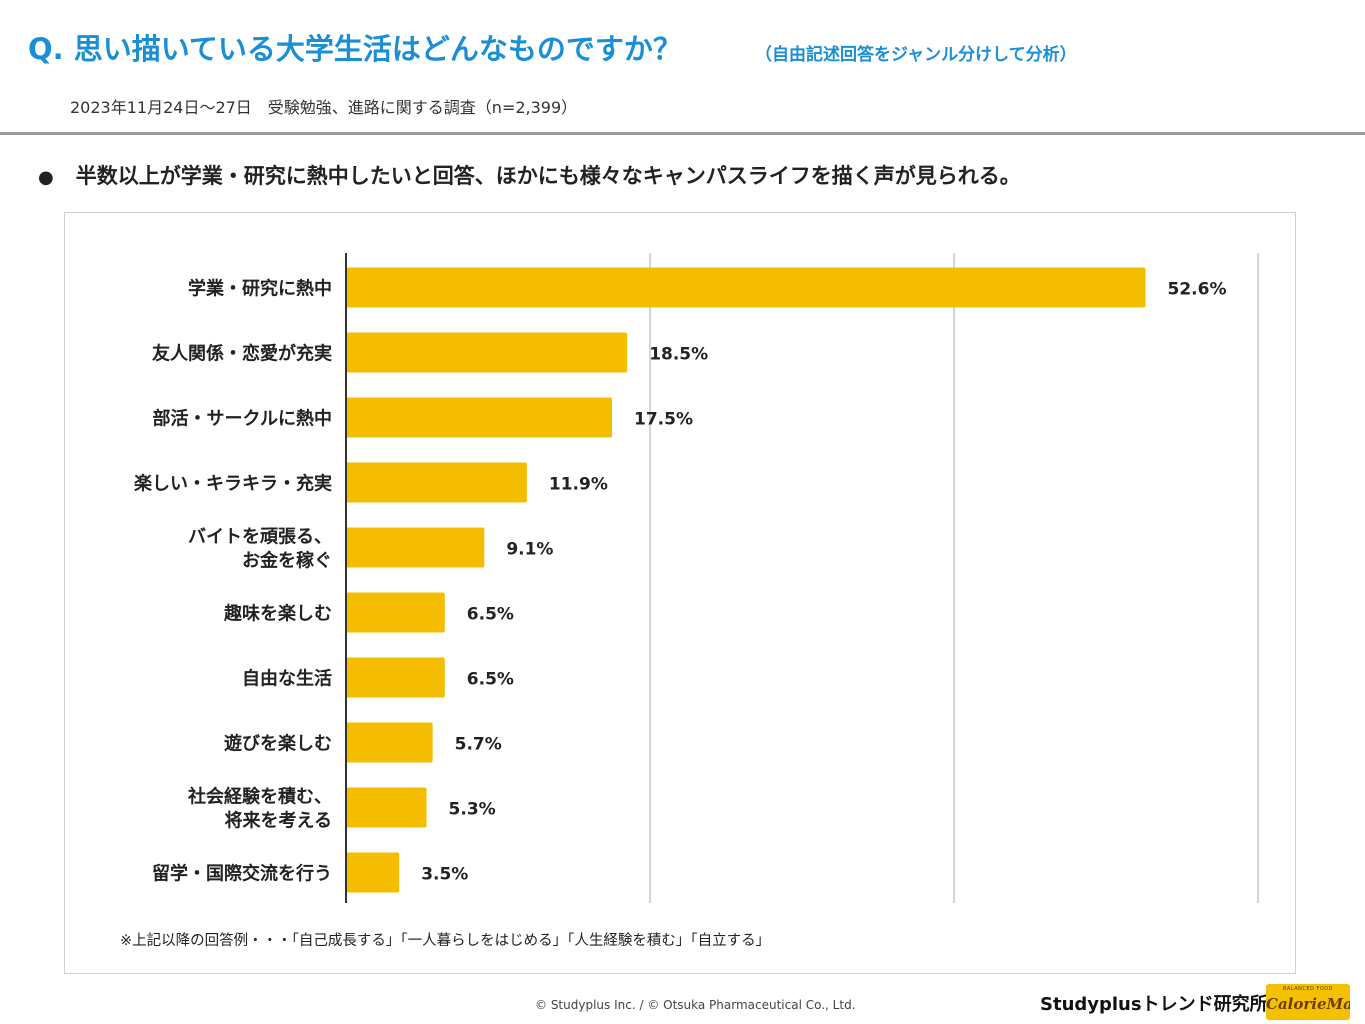  What do you see at coordinates (663, 420) in the screenshot?
I see `value-label: 17.5%` at bounding box center [663, 420].